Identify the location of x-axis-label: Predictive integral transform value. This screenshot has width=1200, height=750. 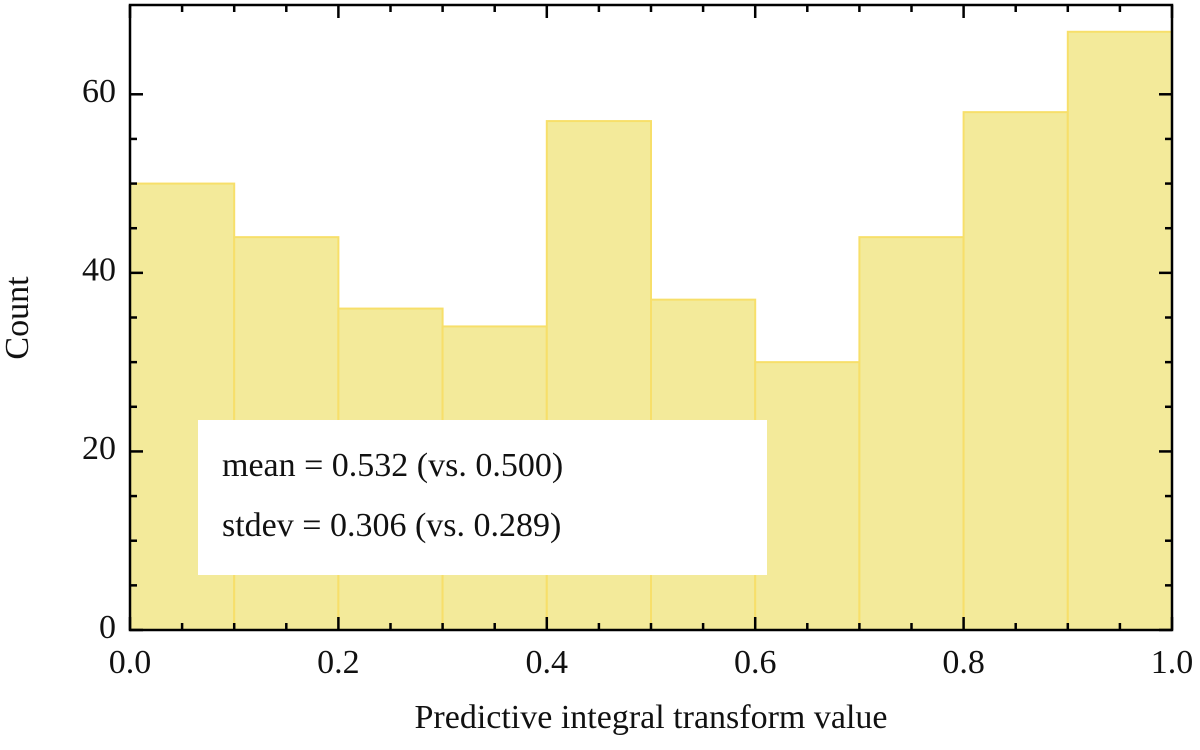
(651, 717).